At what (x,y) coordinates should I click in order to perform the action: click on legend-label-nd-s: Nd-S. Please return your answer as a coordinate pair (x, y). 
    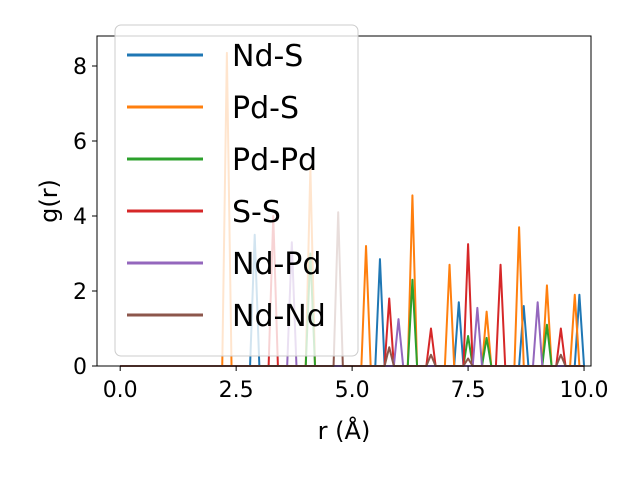
    Looking at the image, I should click on (267, 56).